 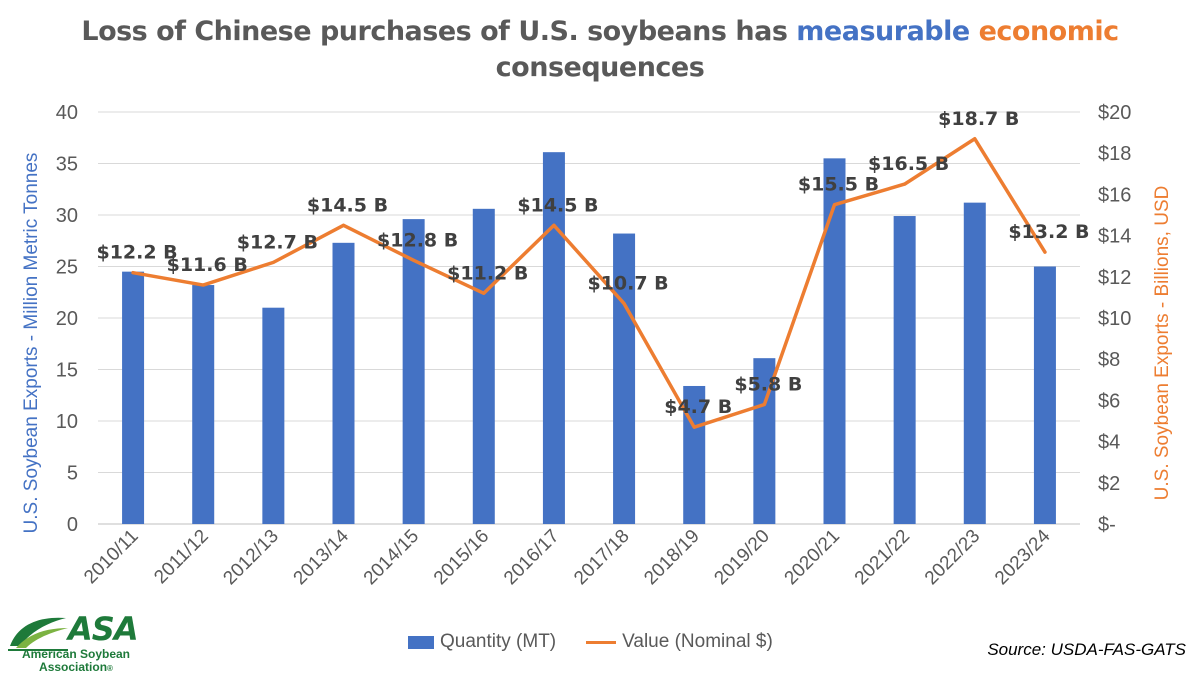 What do you see at coordinates (111, 557) in the screenshot?
I see `x-tick-label: 2010/11` at bounding box center [111, 557].